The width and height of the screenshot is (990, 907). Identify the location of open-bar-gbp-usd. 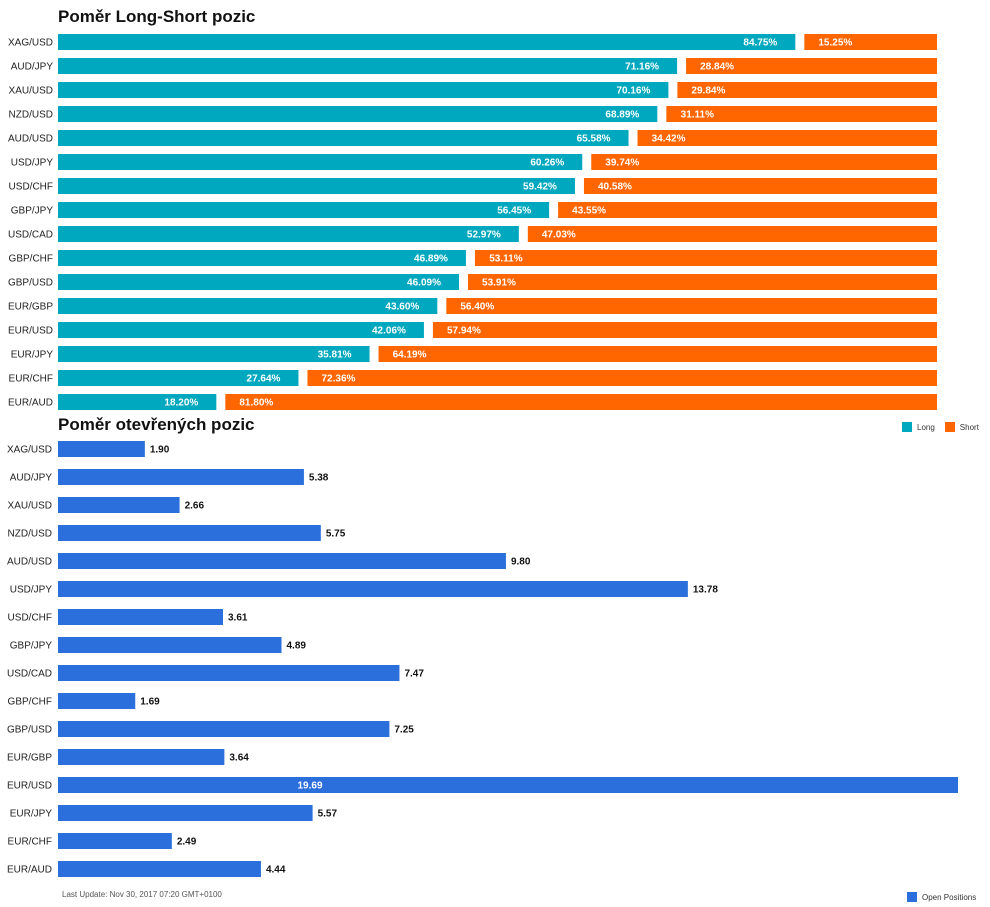
(224, 729).